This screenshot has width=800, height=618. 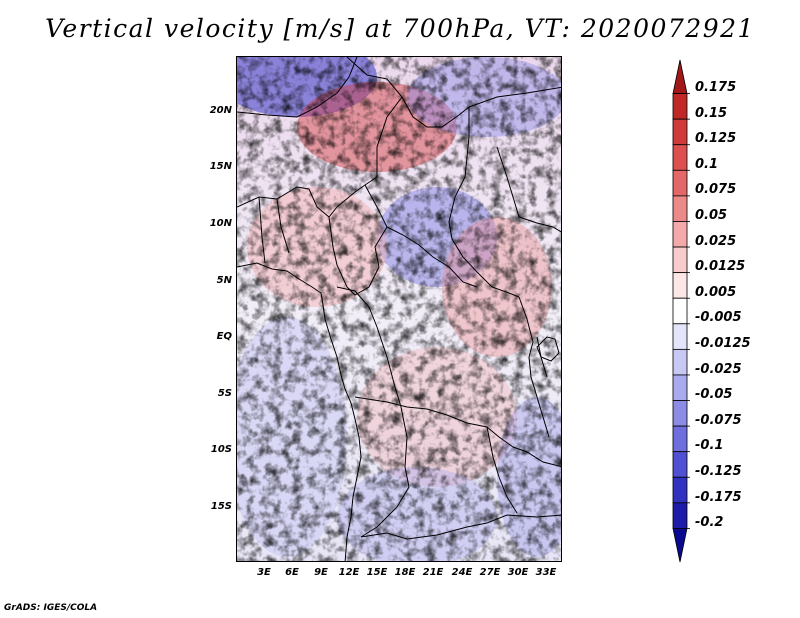 What do you see at coordinates (716, 138) in the screenshot?
I see `colorbar-label: 0.125` at bounding box center [716, 138].